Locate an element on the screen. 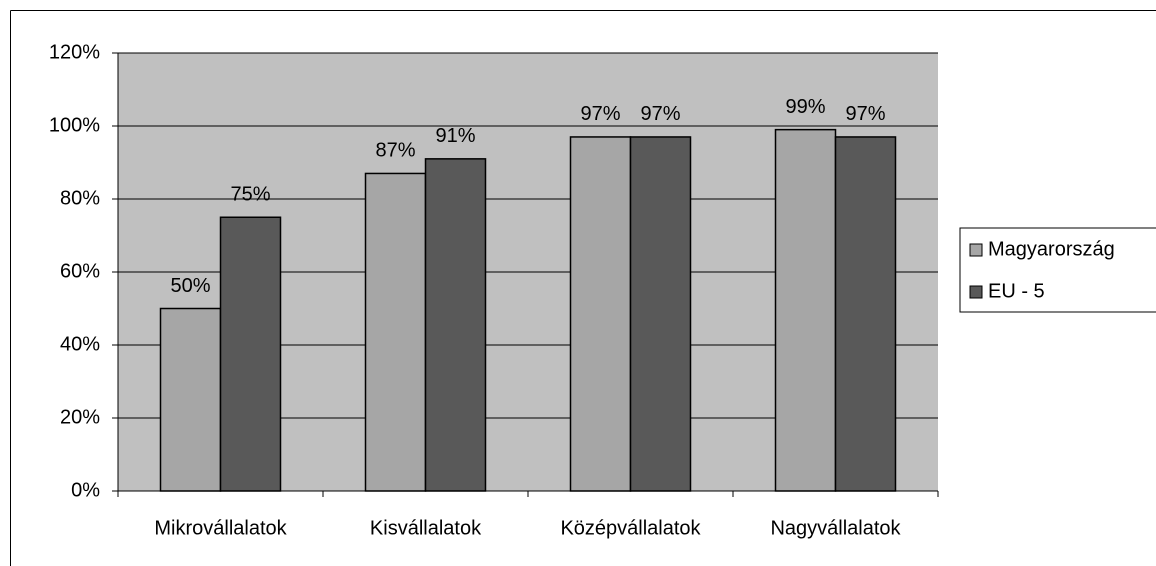 Image resolution: width=1156 pixels, height=566 pixels. y-tick-label: 60% is located at coordinates (80, 271).